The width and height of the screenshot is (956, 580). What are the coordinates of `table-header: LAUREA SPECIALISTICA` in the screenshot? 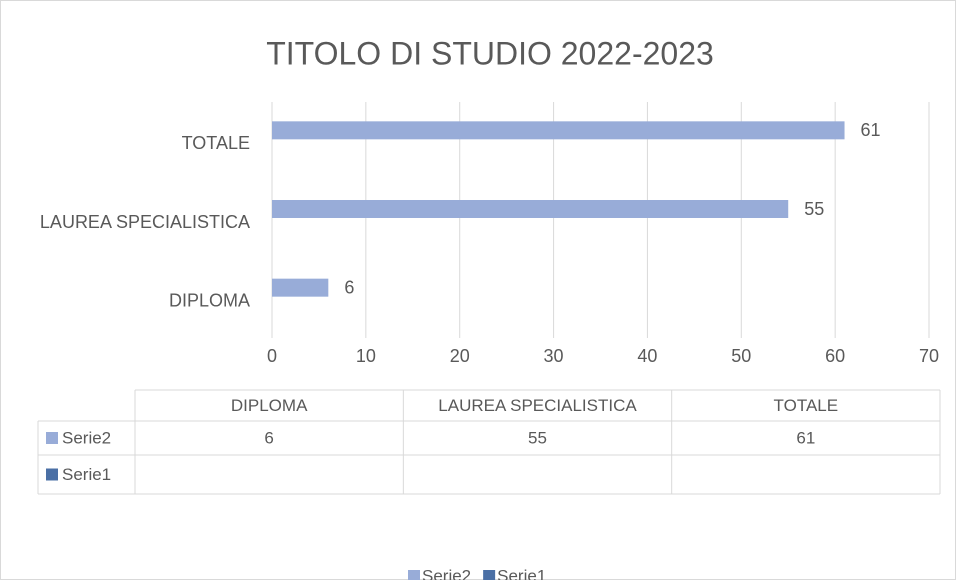 It's located at (537, 405).